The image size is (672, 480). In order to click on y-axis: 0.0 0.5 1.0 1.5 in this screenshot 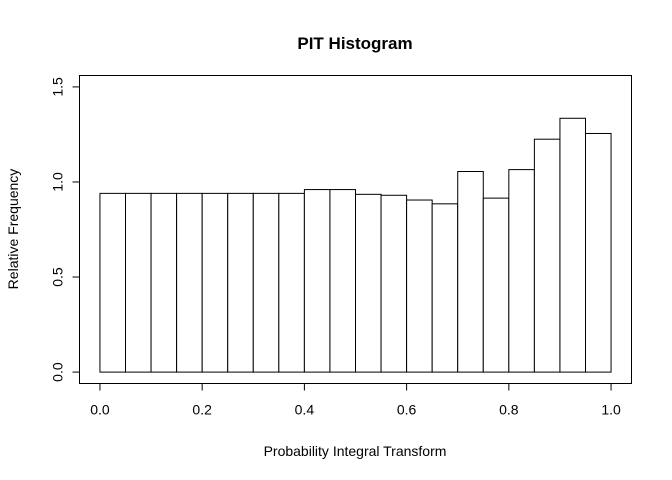, I will do `click(64, 229)`.